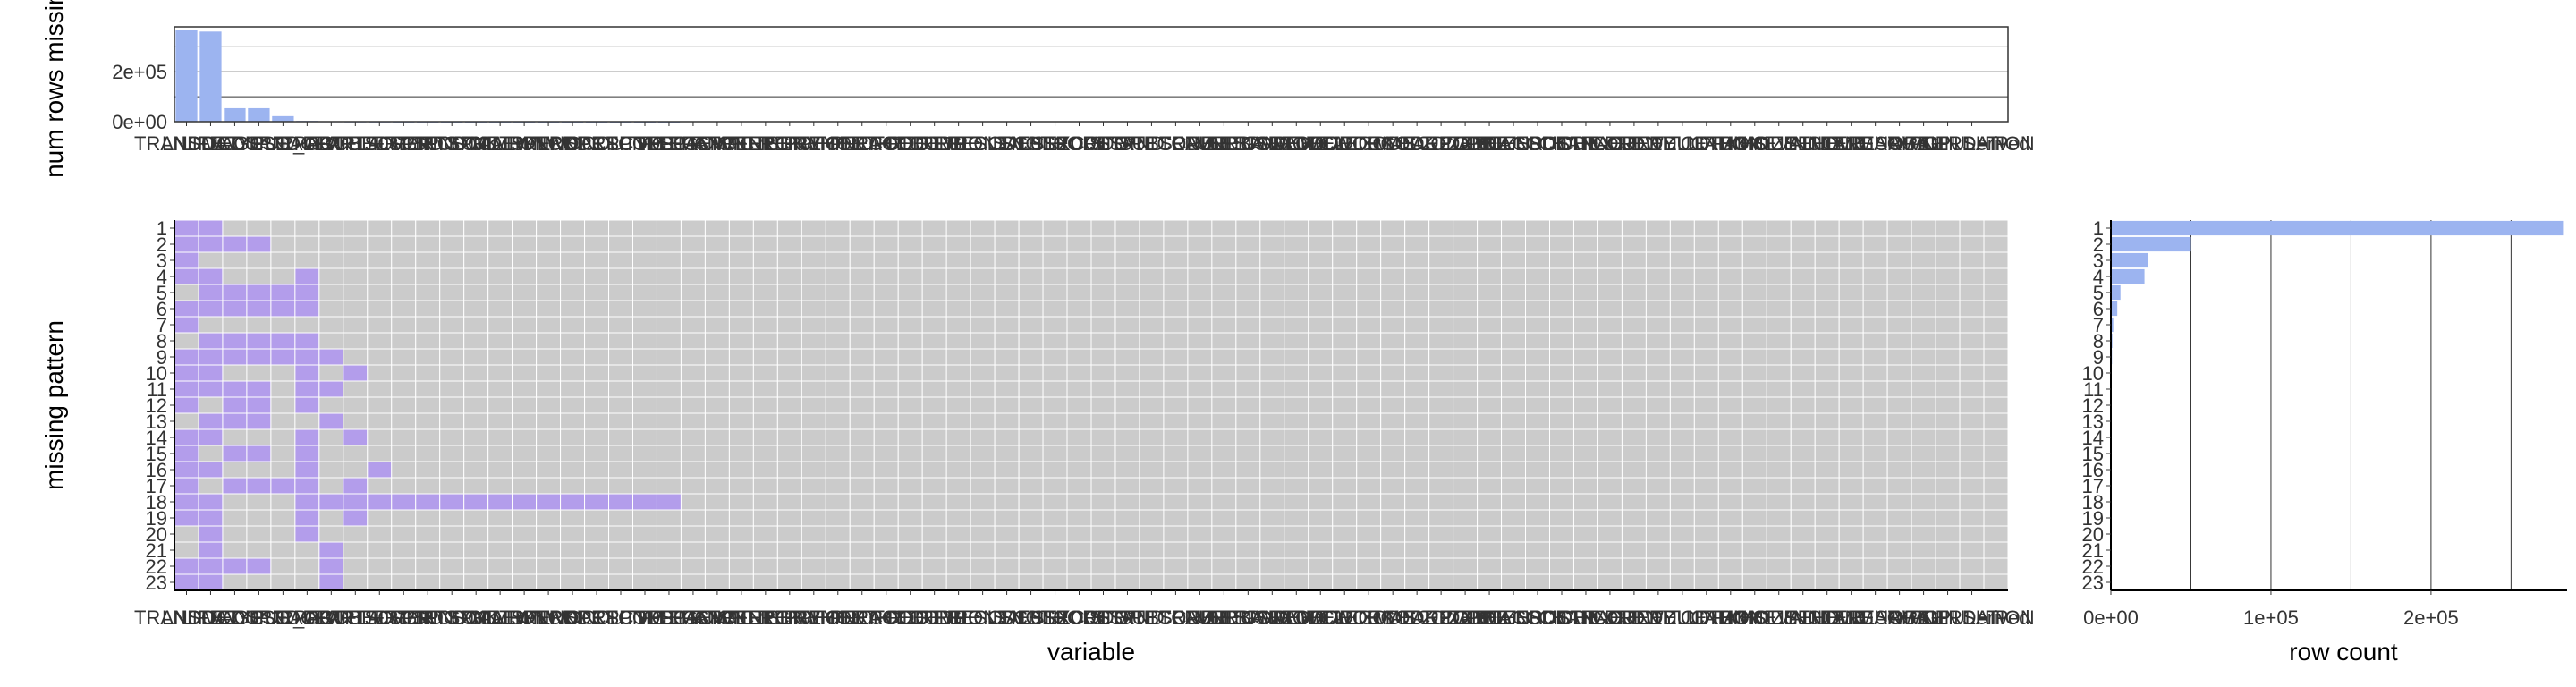  I want to click on missing-cell-20-pur-occu, so click(307, 534).